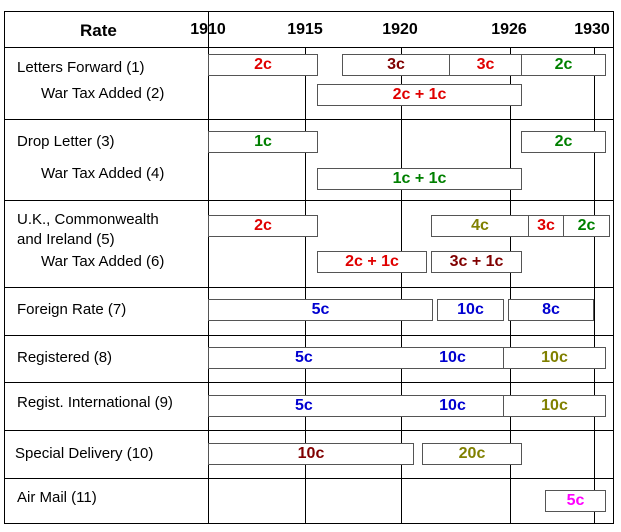 This screenshot has height=532, width=621. I want to click on row-label-registered: Registered (8), so click(65, 357).